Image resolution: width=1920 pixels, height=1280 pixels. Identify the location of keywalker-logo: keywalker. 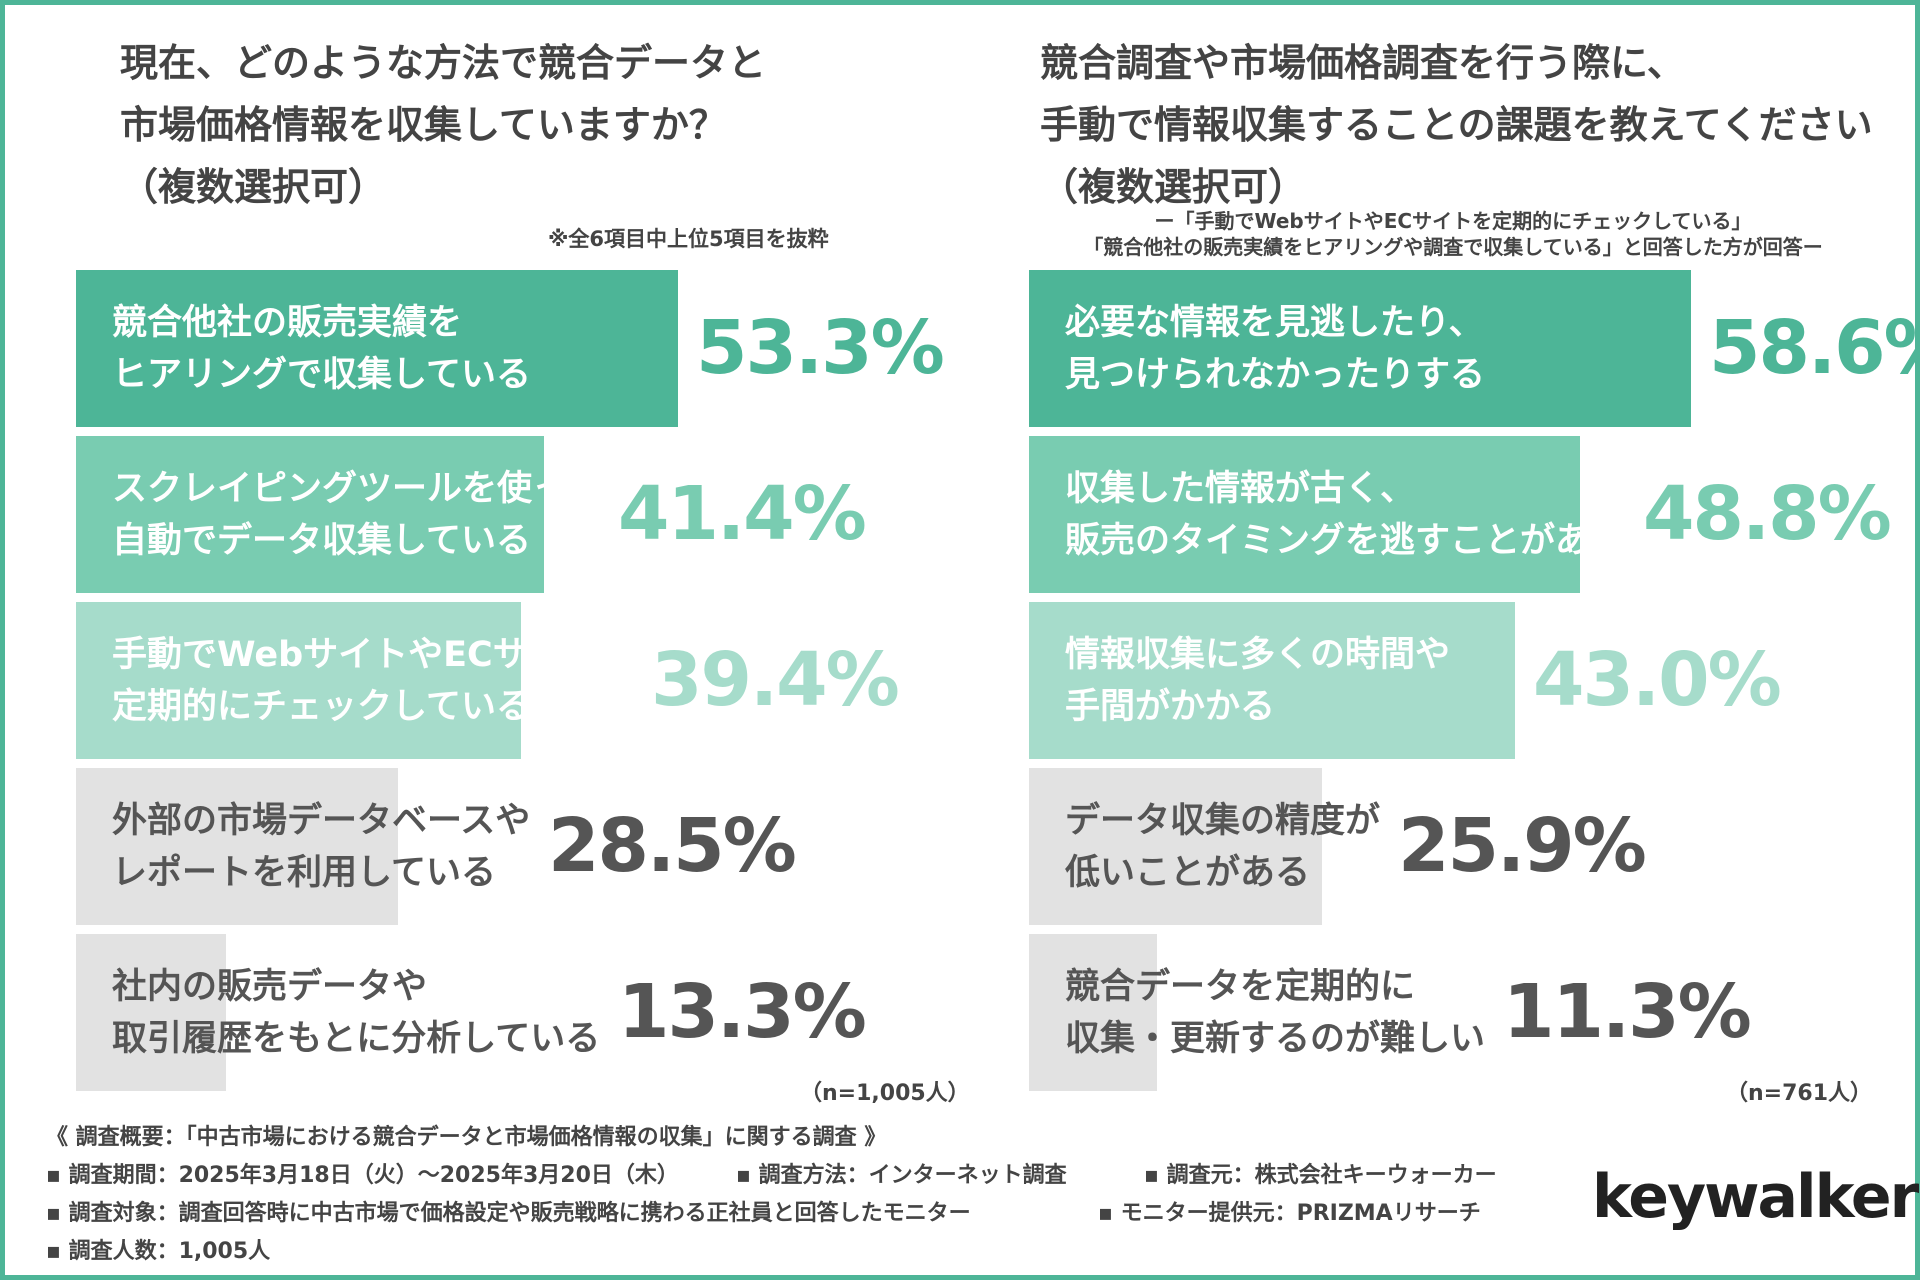
(1755, 1197).